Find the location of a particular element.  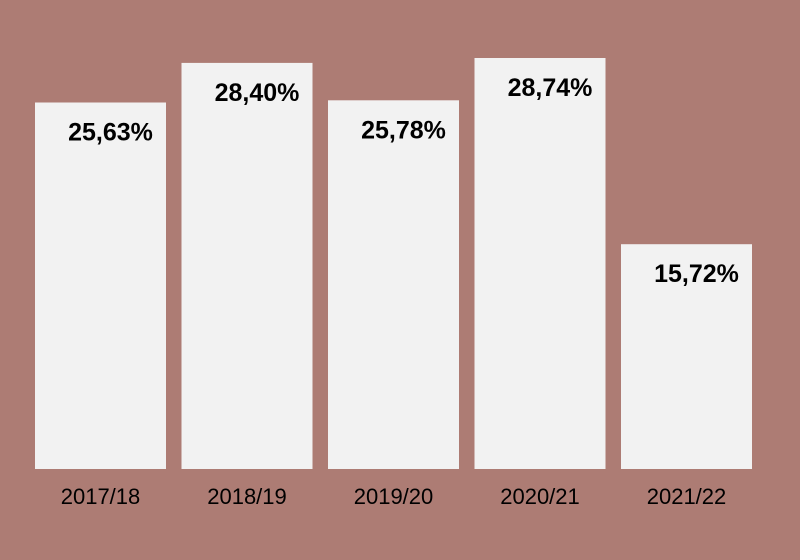

x-axis-ticks: 2017/18 2018/19 2019/20 2020/21 2021/22 is located at coordinates (394, 496).